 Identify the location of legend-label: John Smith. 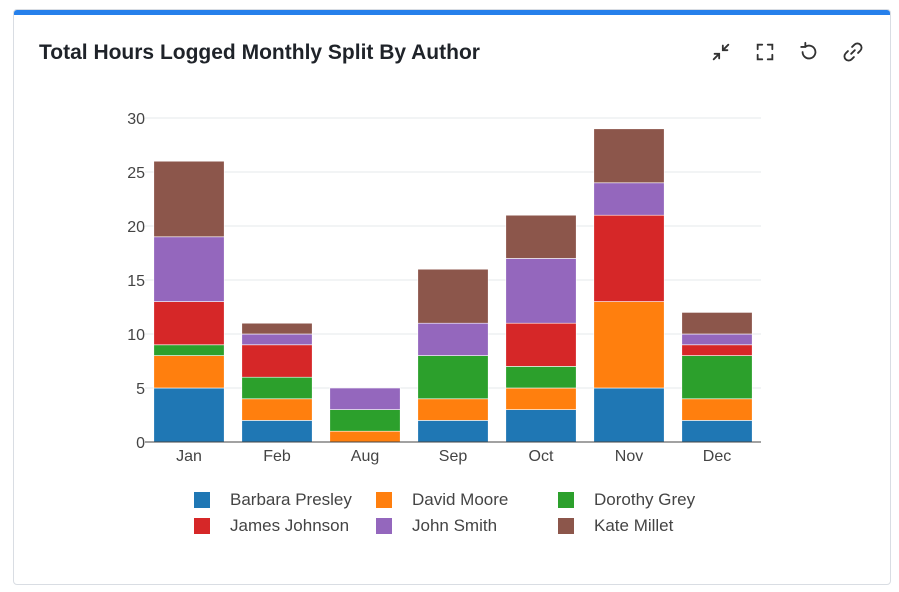
(455, 525).